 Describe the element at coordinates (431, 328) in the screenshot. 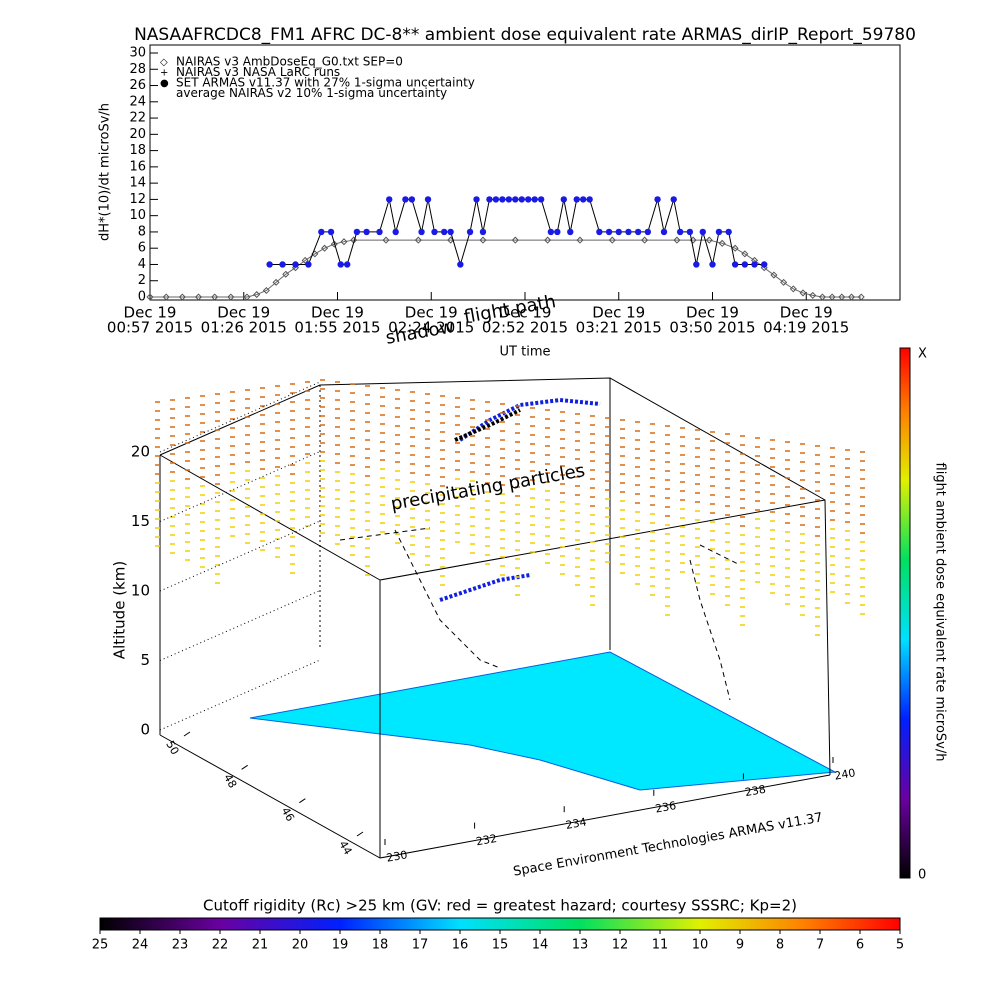

I see `x-tick-label: 02:24 2015` at that location.